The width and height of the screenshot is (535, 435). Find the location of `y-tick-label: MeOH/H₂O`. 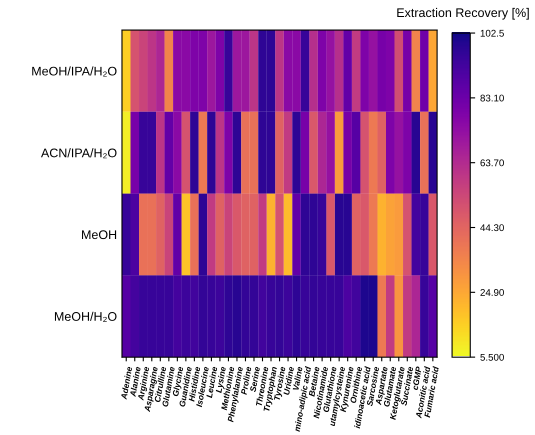

y-tick-label: MeOH/H₂O is located at coordinates (85, 317).